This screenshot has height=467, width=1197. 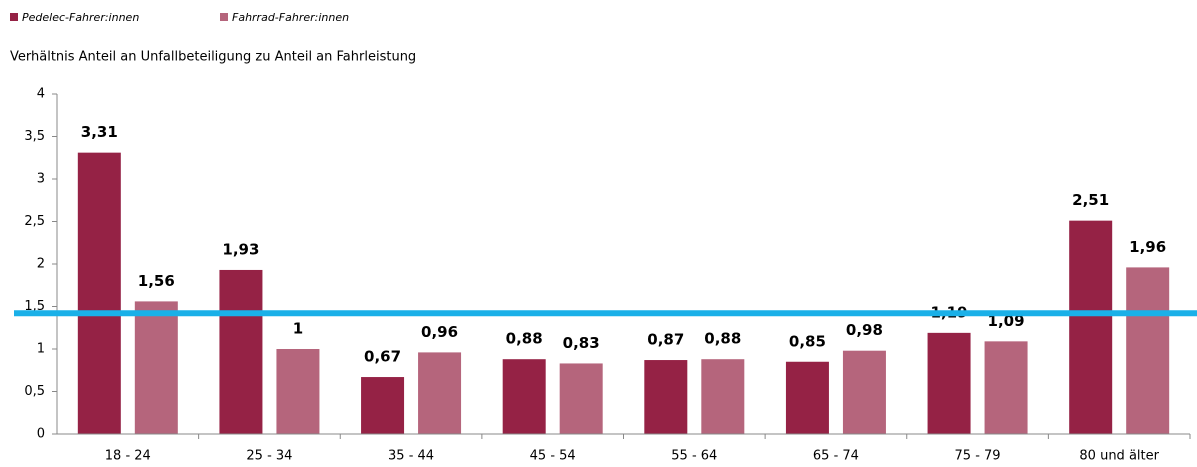 I want to click on x-tick-label: 75 - 79, so click(x=978, y=456).